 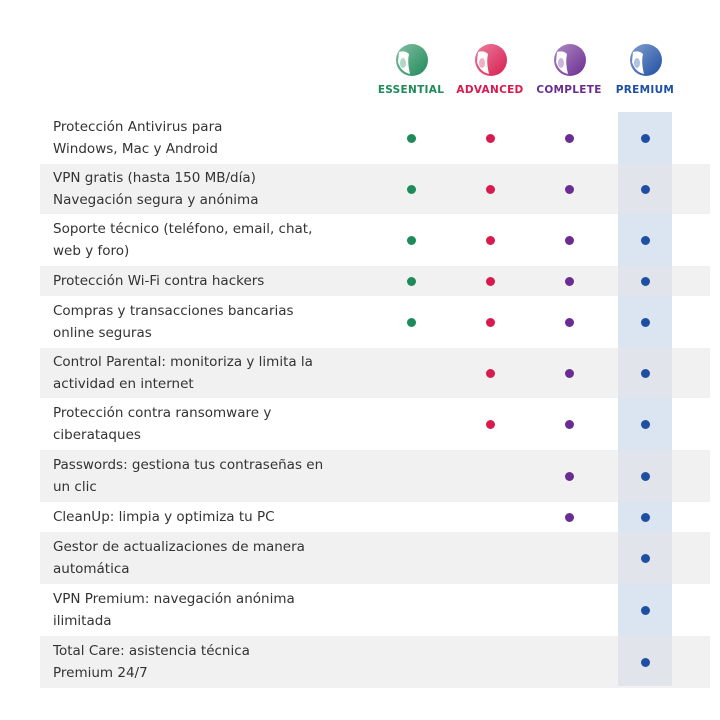 I want to click on plan-name: PREMIUM, so click(x=645, y=90).